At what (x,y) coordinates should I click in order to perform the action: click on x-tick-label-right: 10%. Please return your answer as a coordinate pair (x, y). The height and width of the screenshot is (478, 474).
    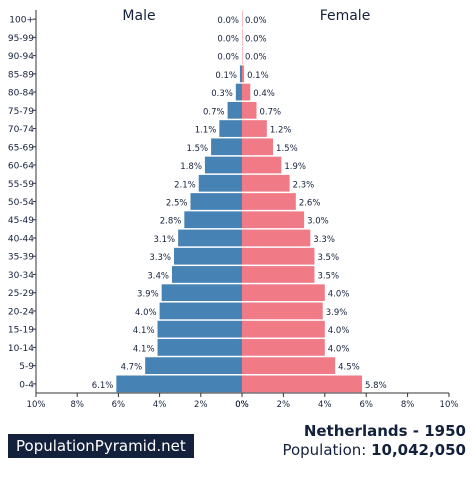
    Looking at the image, I should click on (449, 405).